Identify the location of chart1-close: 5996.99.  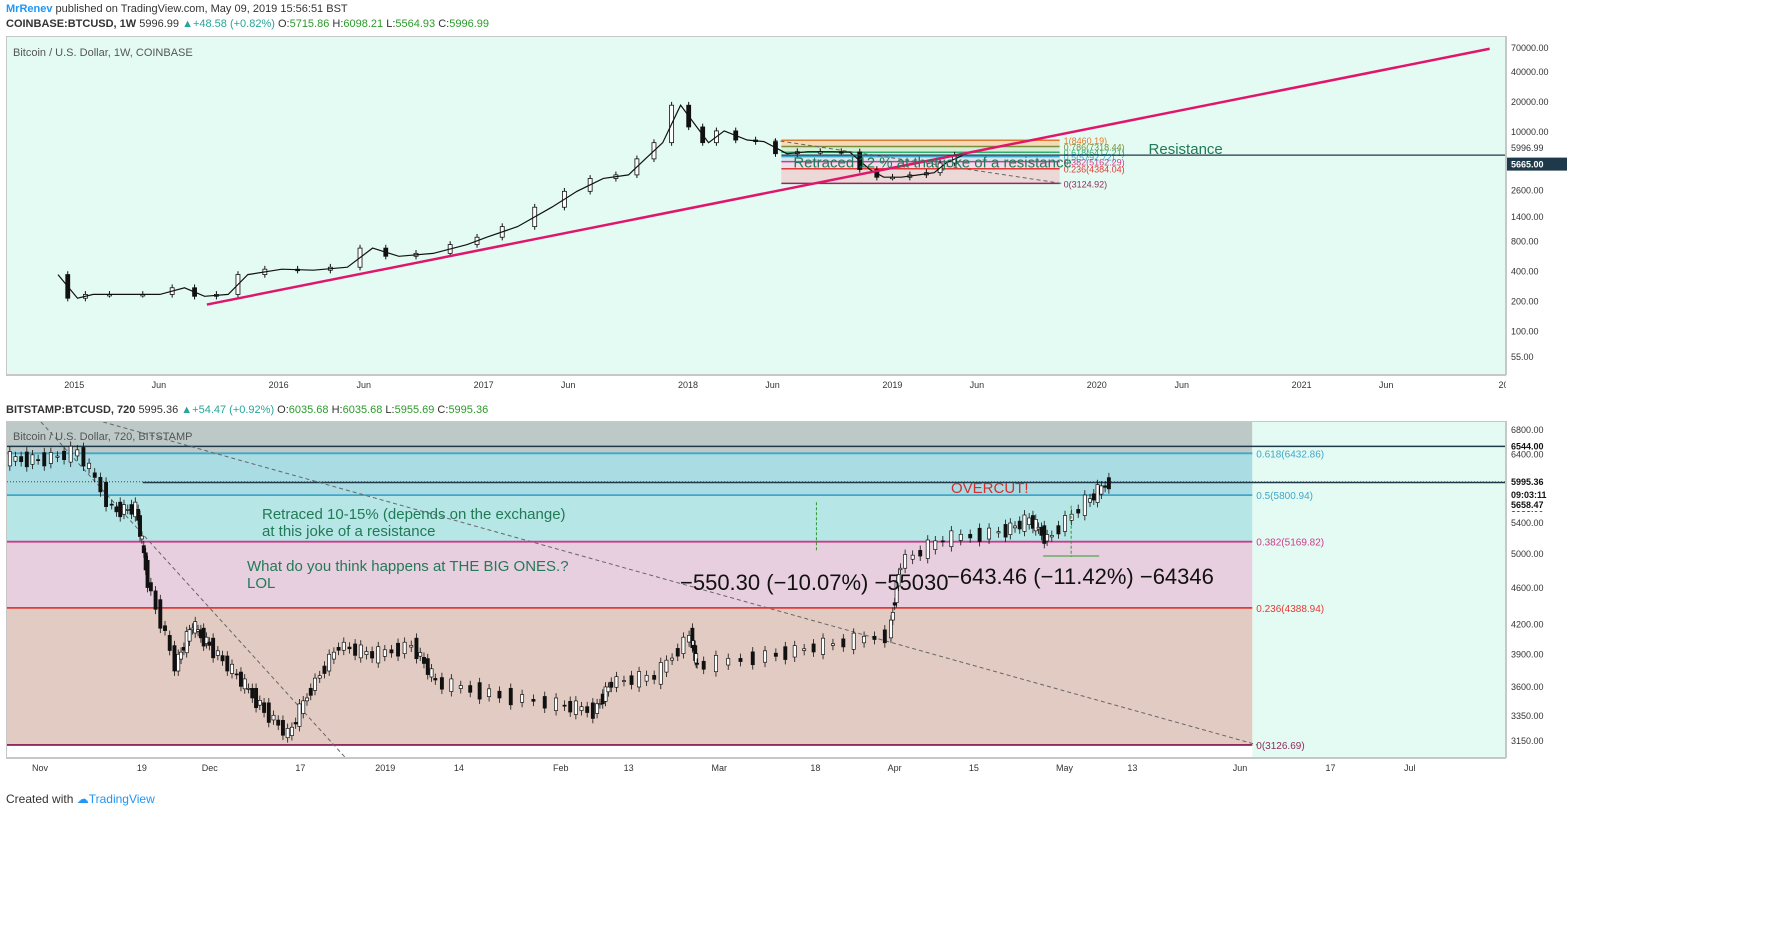
(469, 24).